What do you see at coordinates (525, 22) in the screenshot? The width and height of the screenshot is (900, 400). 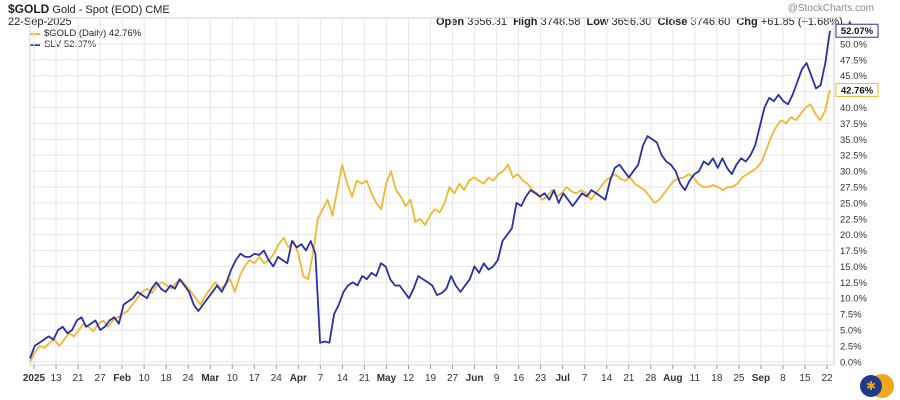 I see `high-label: High` at bounding box center [525, 22].